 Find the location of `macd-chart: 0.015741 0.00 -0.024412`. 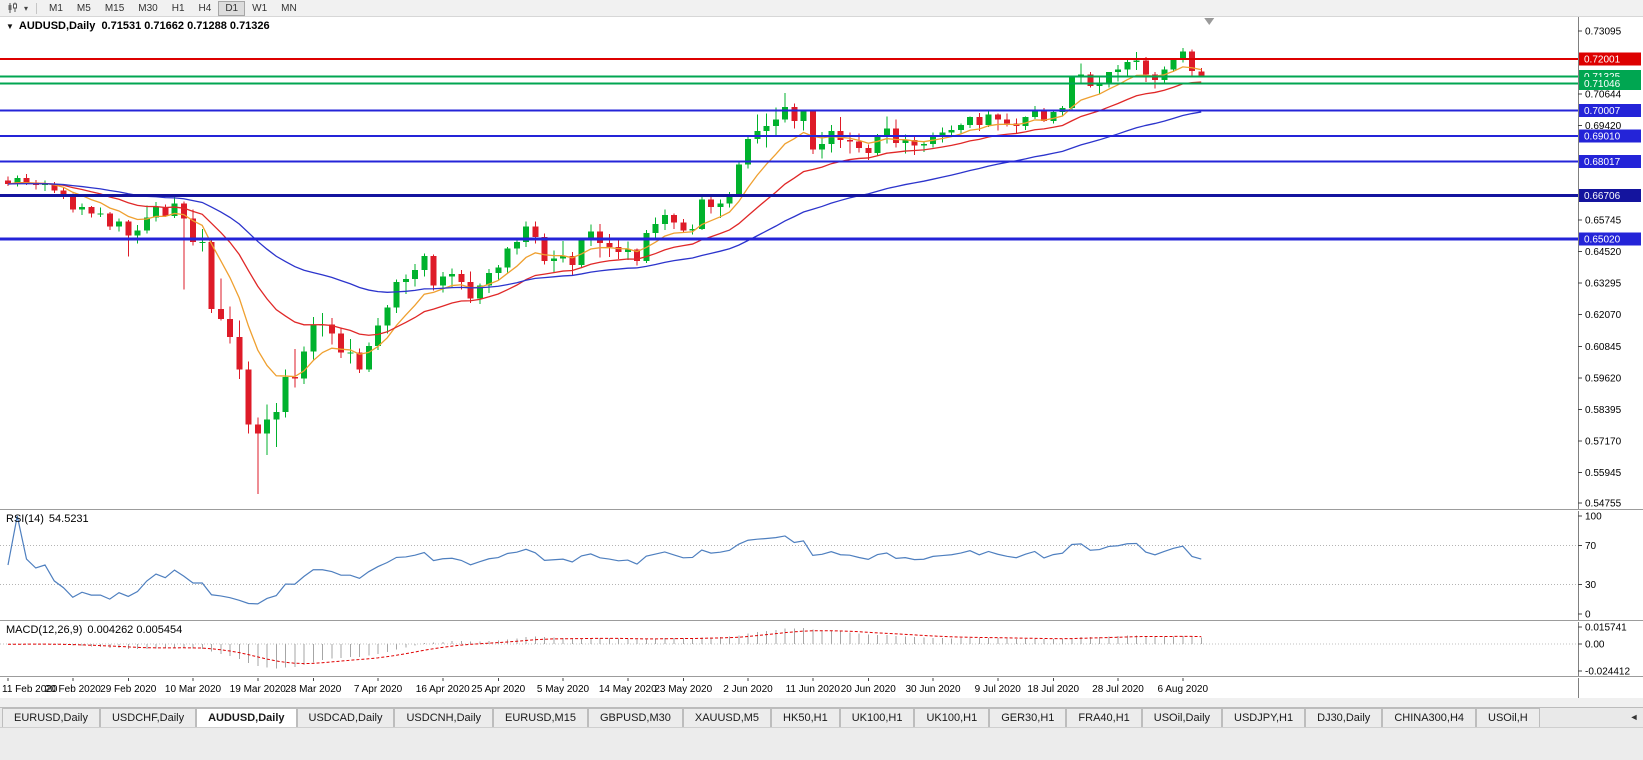

macd-chart: 0.015741 0.00 -0.024412 is located at coordinates (821, 649).